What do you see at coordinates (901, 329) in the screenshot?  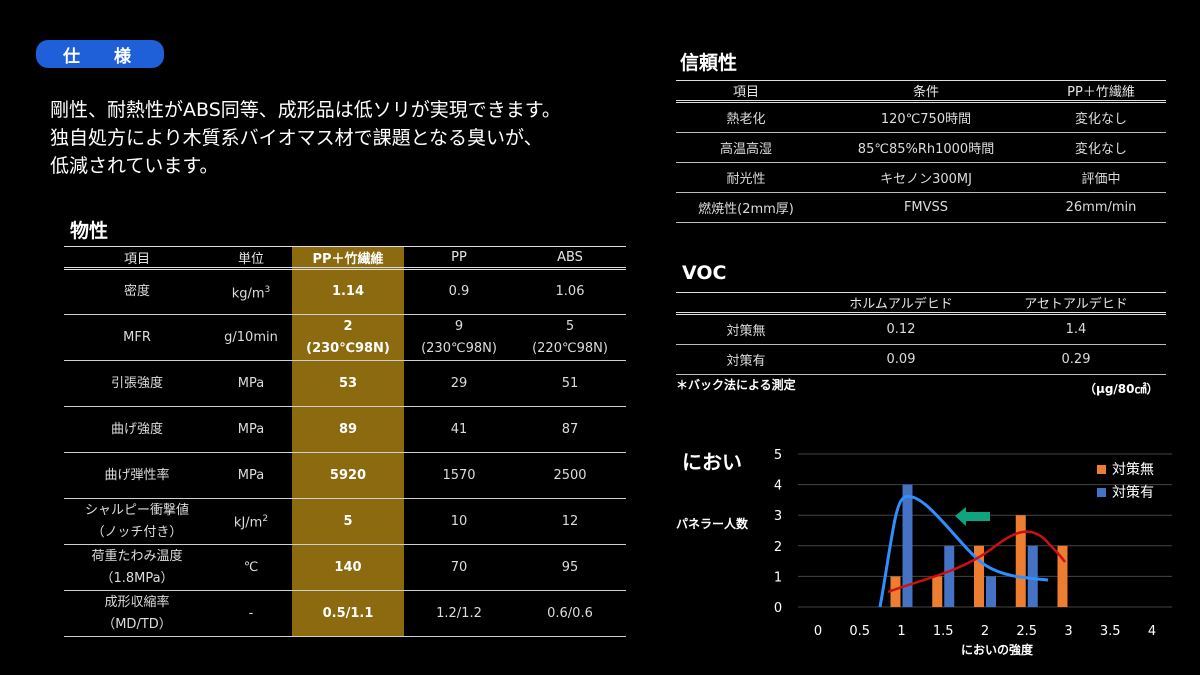 I see `voc-cell: 0.12` at bounding box center [901, 329].